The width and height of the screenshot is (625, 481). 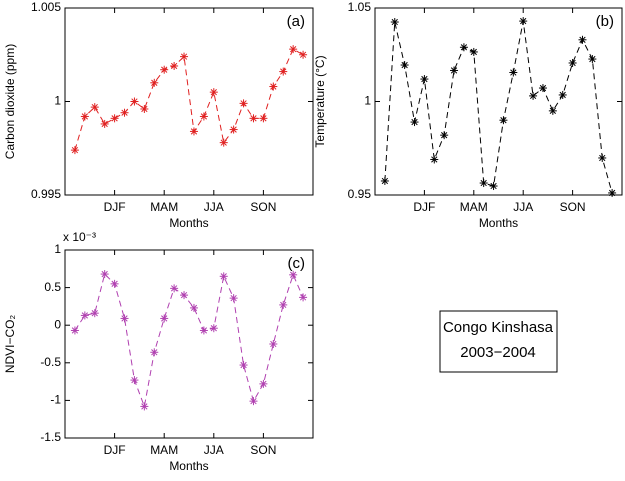 What do you see at coordinates (297, 263) in the screenshot?
I see `panel-label: (c)` at bounding box center [297, 263].